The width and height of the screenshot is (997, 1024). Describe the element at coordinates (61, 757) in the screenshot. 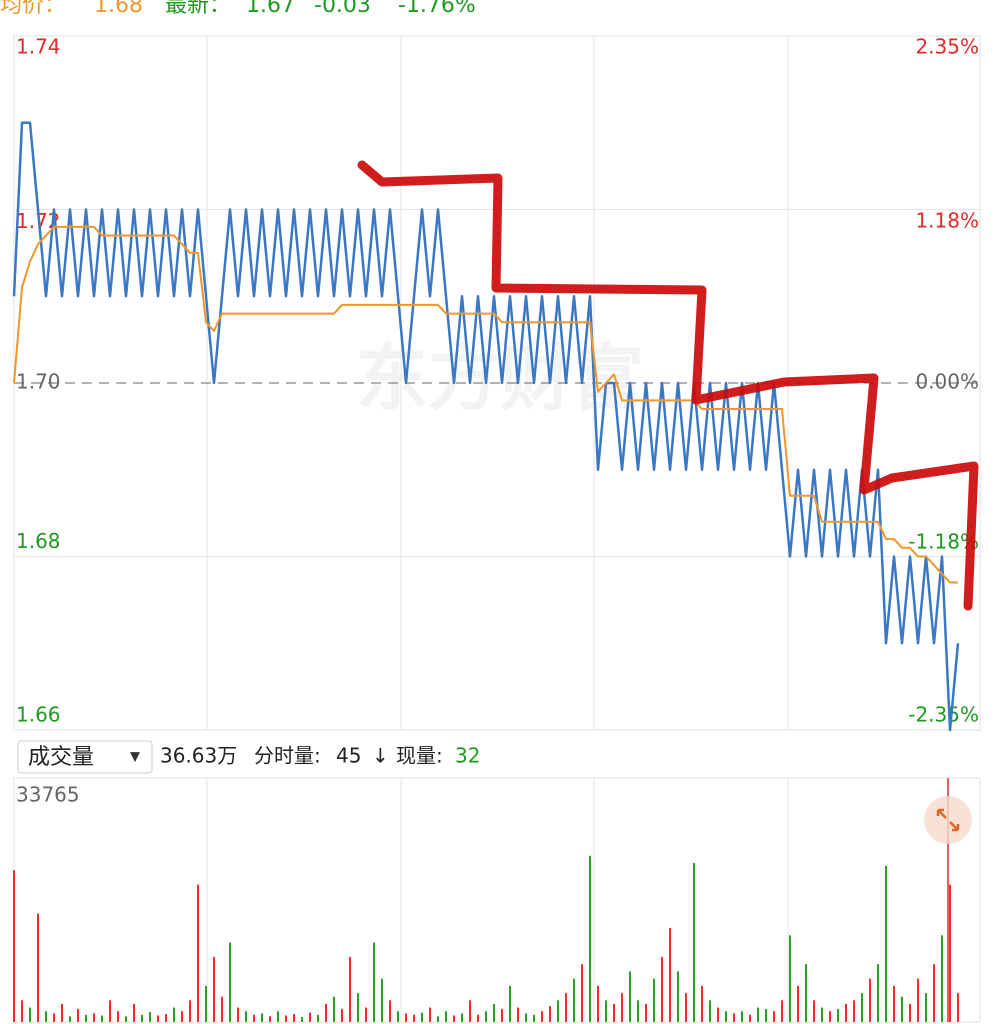

I see `selector-text: 成交量` at that location.